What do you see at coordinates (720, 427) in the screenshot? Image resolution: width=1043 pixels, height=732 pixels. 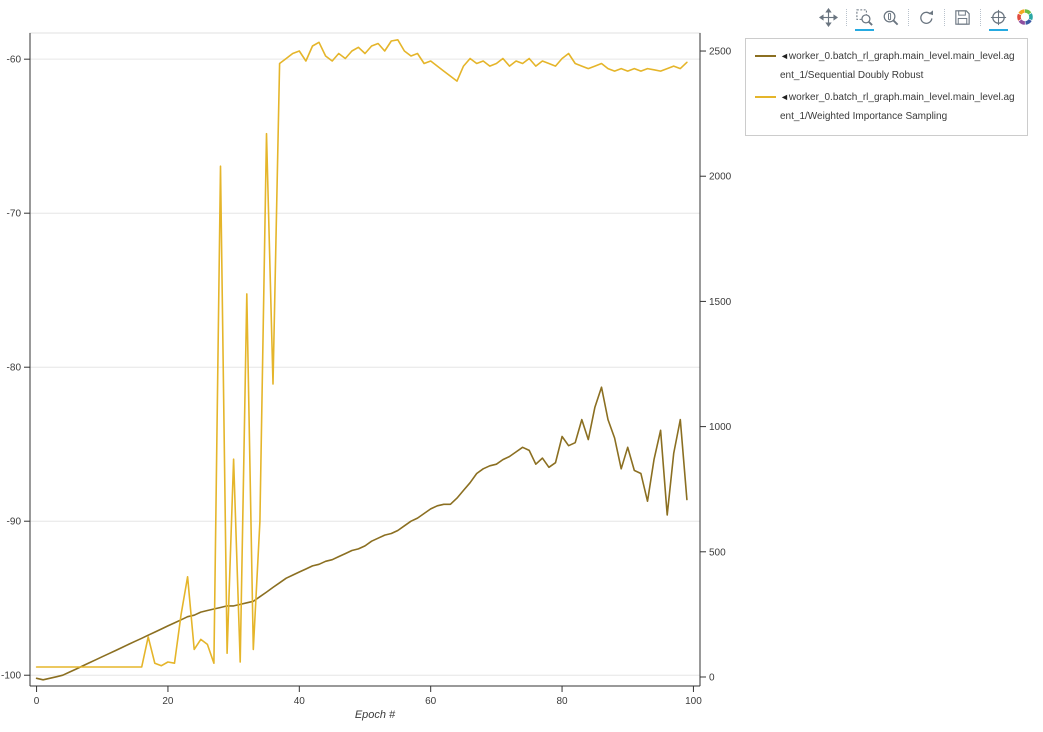 I see `tick-label: 1000` at bounding box center [720, 427].